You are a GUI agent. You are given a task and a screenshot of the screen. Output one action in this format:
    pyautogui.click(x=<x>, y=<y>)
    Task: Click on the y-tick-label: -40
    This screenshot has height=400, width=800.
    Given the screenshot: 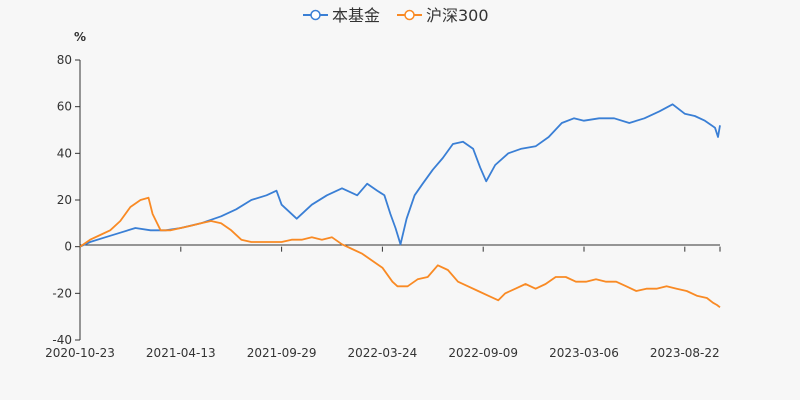 What is the action you would take?
    pyautogui.click(x=62, y=340)
    